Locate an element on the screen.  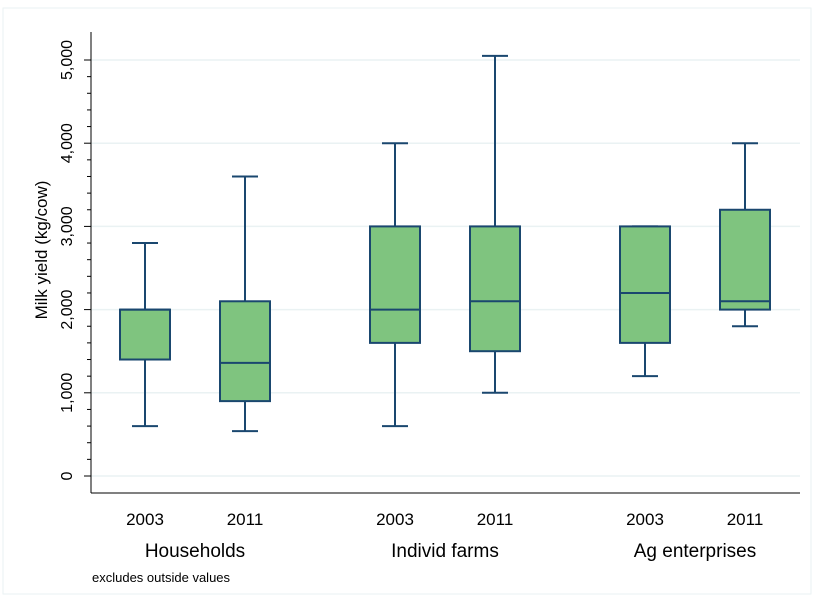
y-axis-title: Milk yield (kg/cow) is located at coordinates (41, 250).